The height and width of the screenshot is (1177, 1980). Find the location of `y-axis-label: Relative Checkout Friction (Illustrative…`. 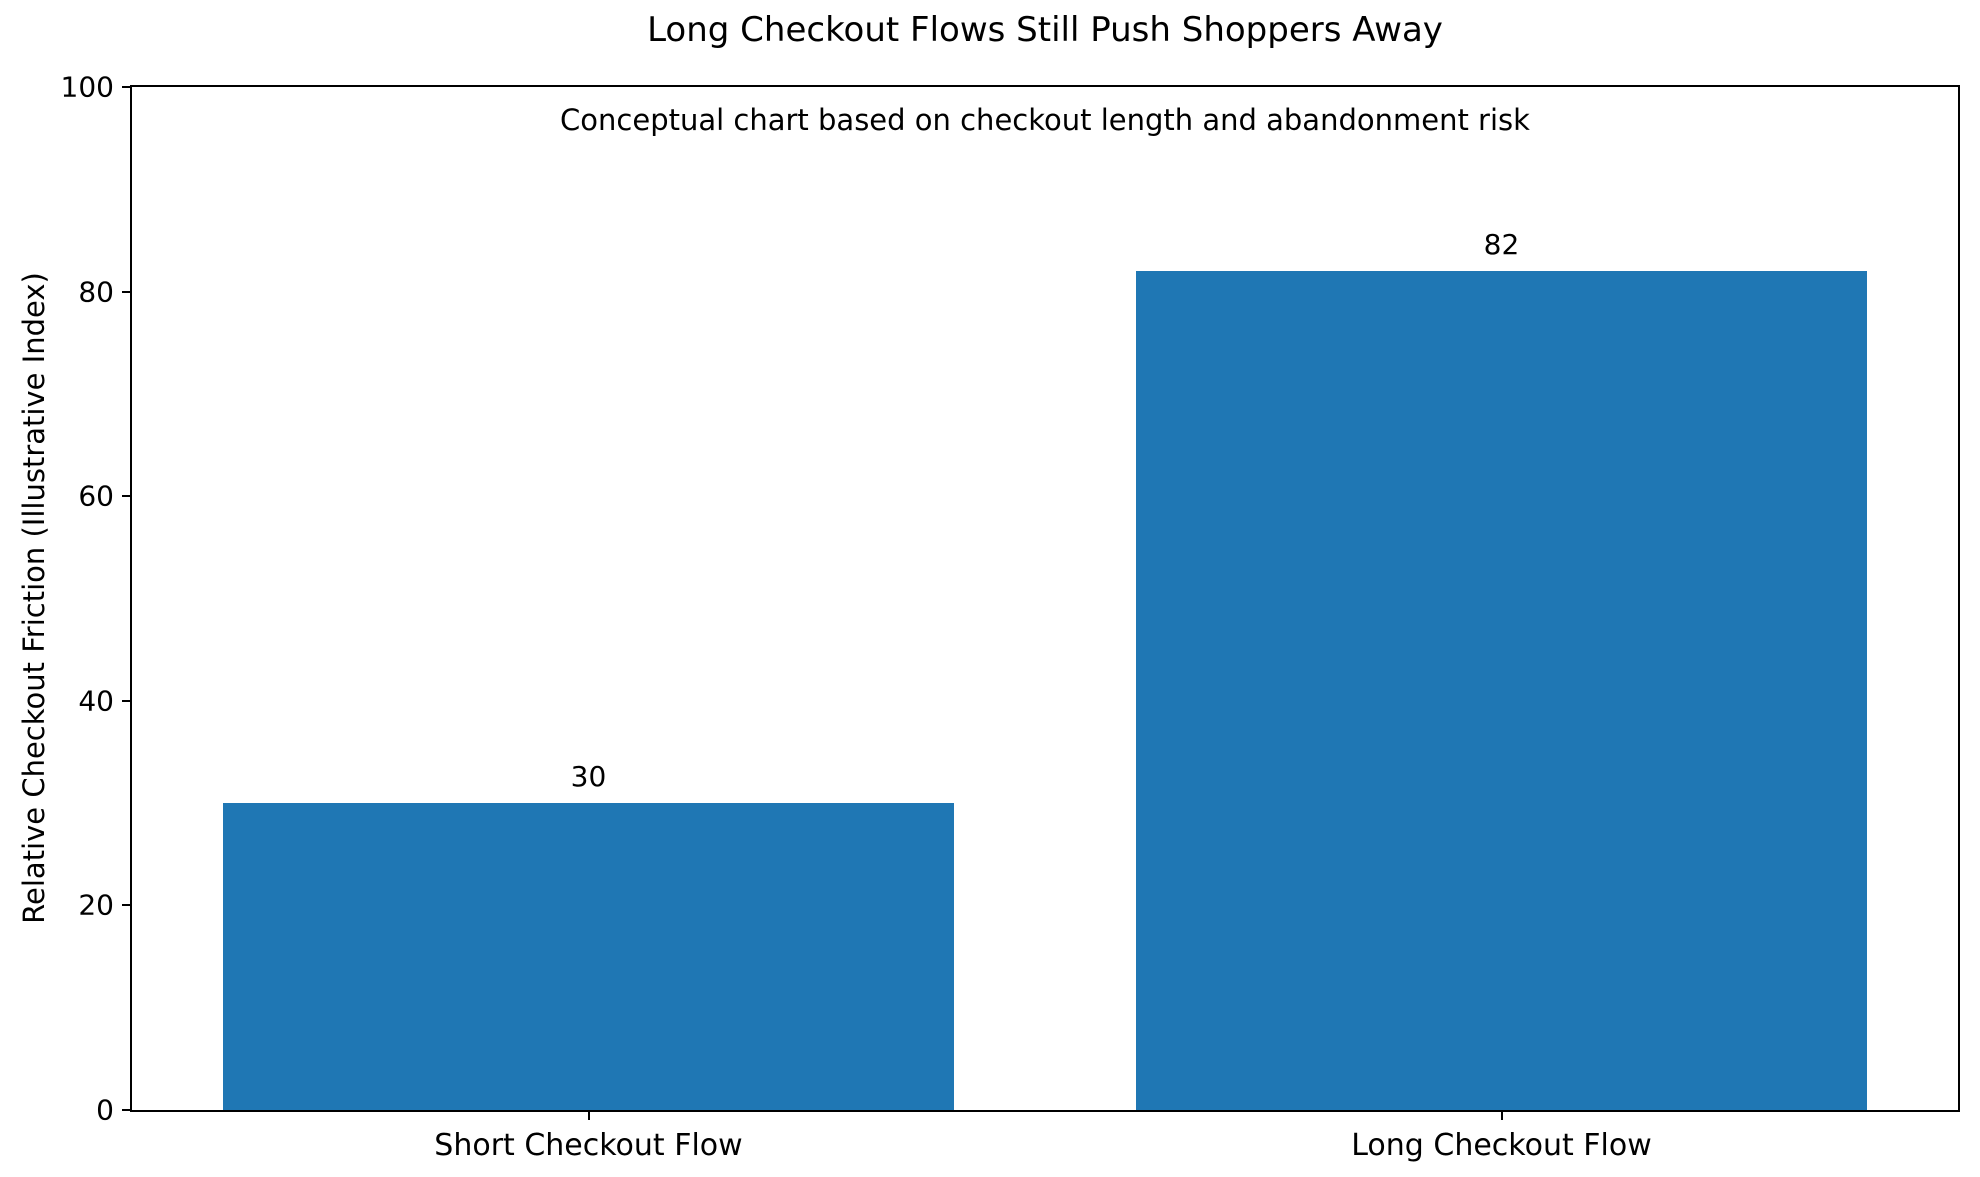

y-axis-label: Relative Checkout Friction (Illustrative… is located at coordinates (34, 598).